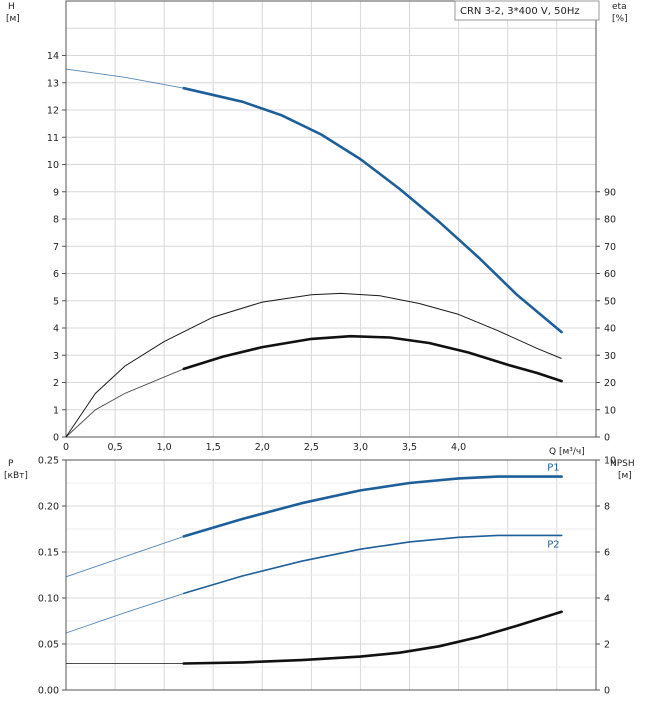 This screenshot has width=658, height=705. I want to click on left-tick-label: 0.00, so click(48, 691).